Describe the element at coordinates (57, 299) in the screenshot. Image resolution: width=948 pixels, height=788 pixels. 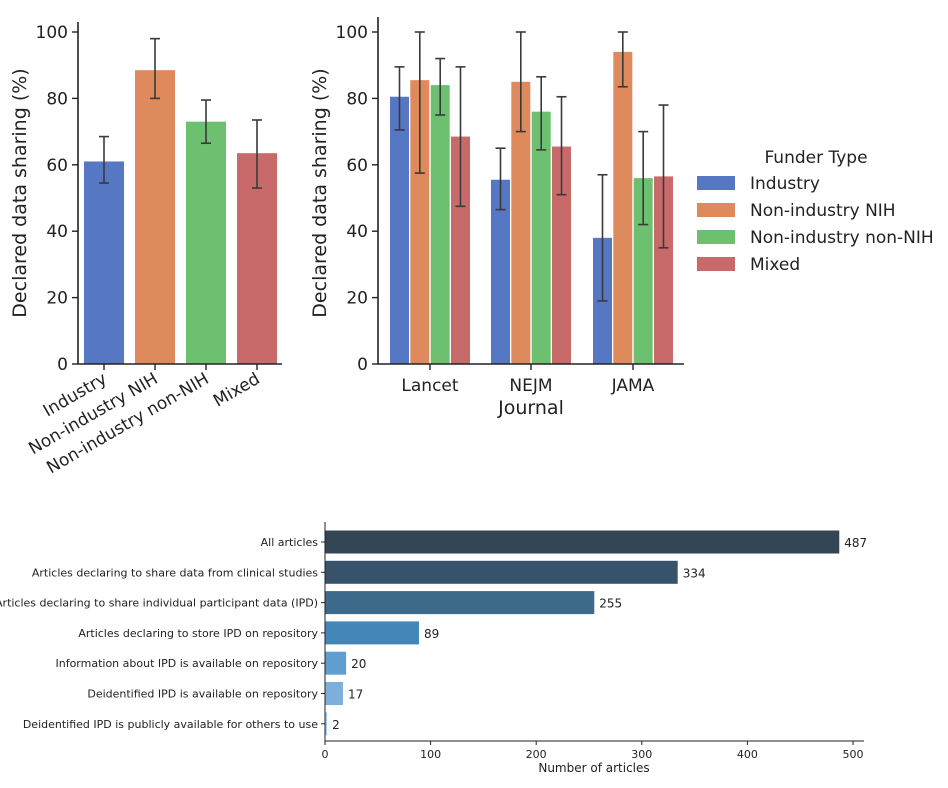
I see `c1-y-tick-label-1: 20` at that location.